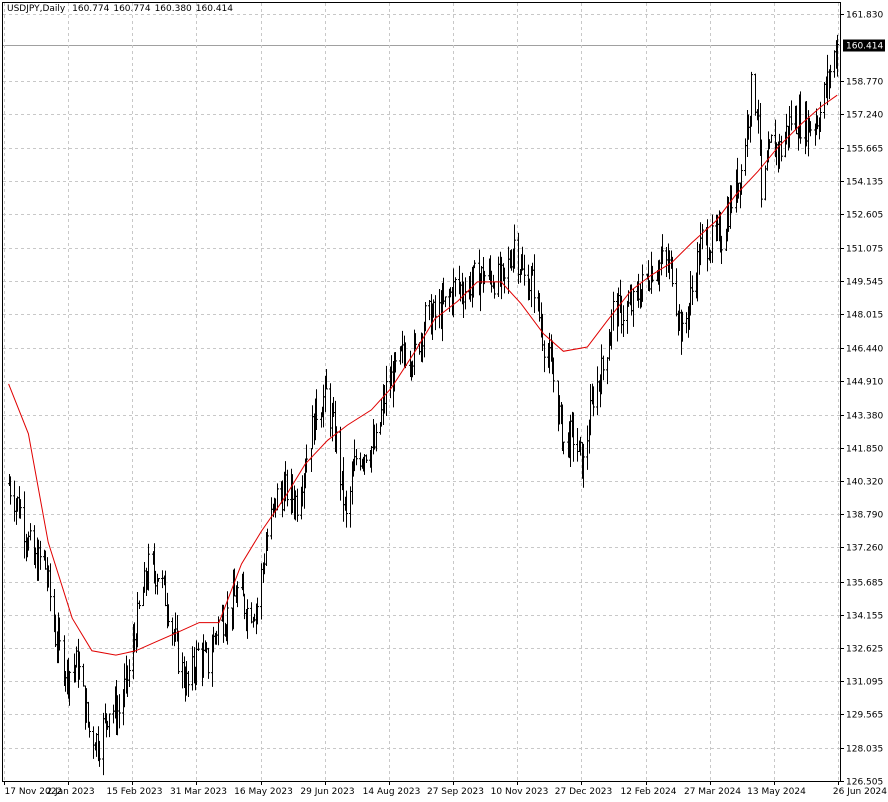  Describe the element at coordinates (34, 792) in the screenshot. I see `x-tick-label: 17 Nov 2022` at that location.